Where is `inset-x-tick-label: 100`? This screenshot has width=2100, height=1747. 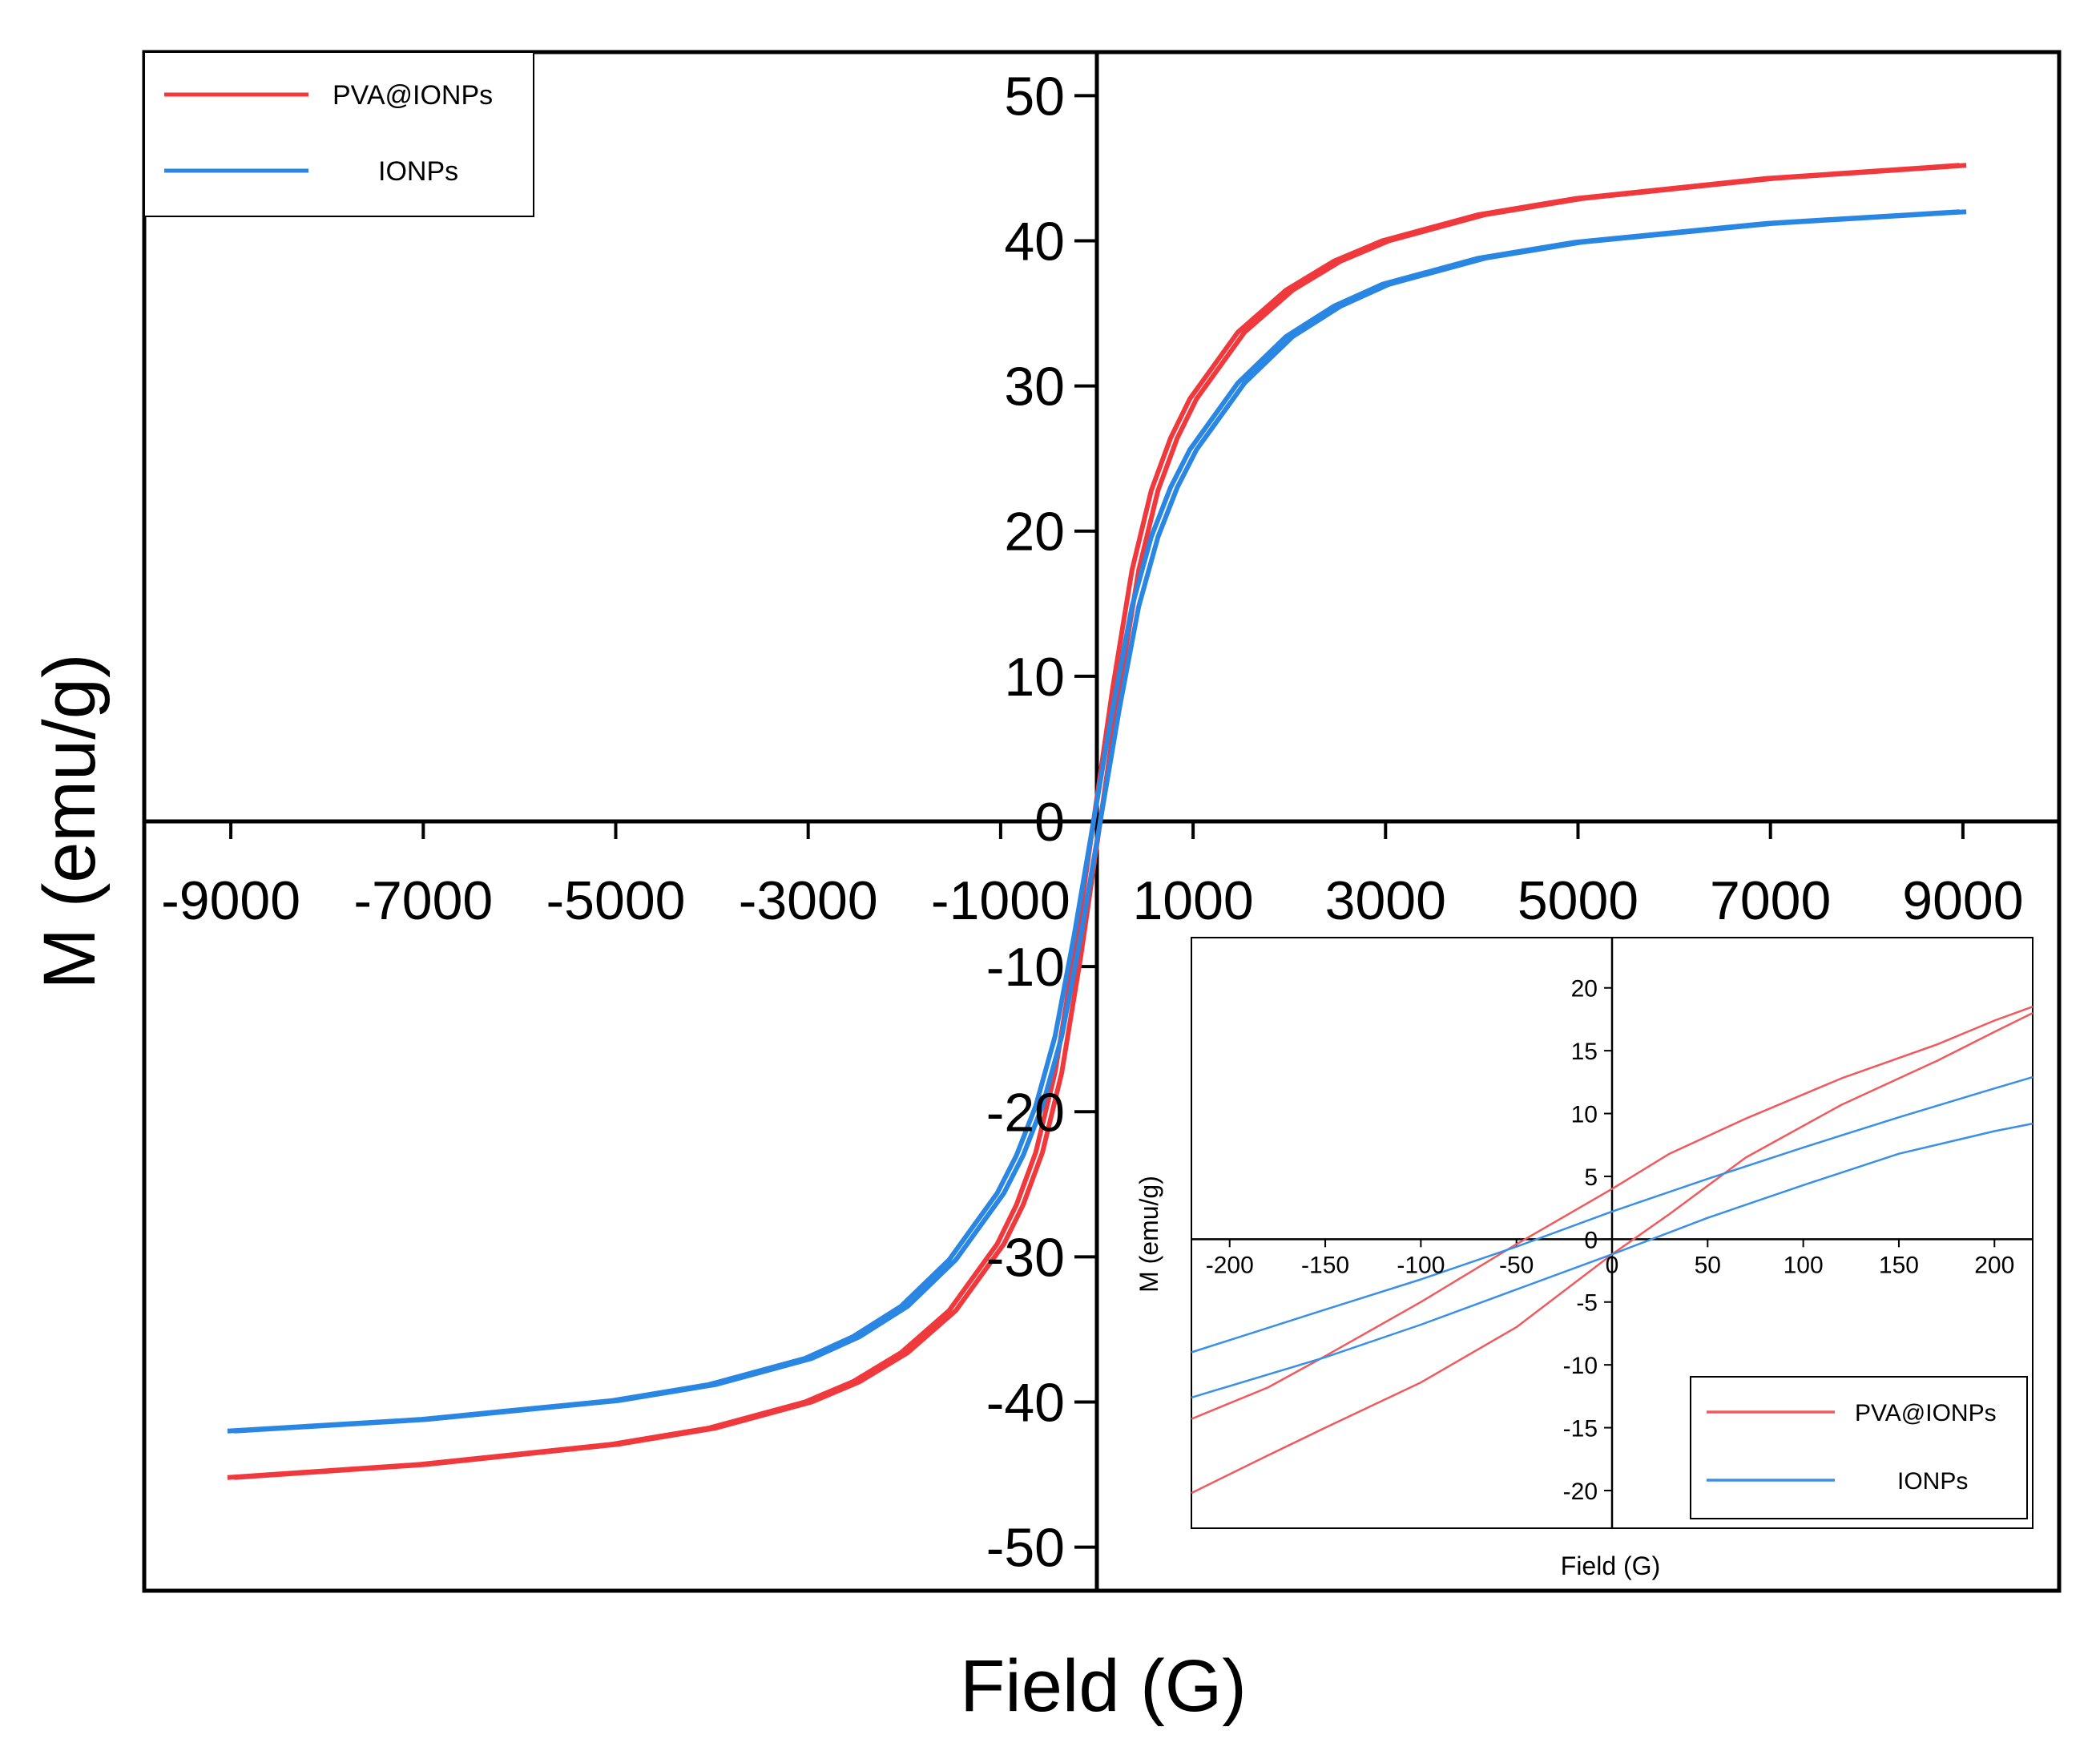
inset-x-tick-label: 100 is located at coordinates (1804, 1265).